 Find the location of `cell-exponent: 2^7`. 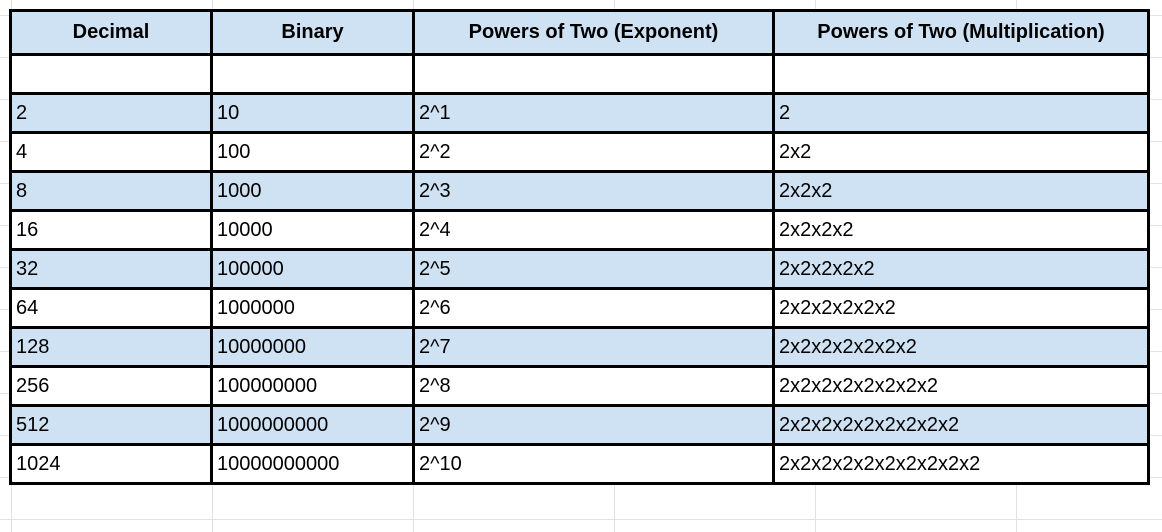

cell-exponent: 2^7 is located at coordinates (593, 347).